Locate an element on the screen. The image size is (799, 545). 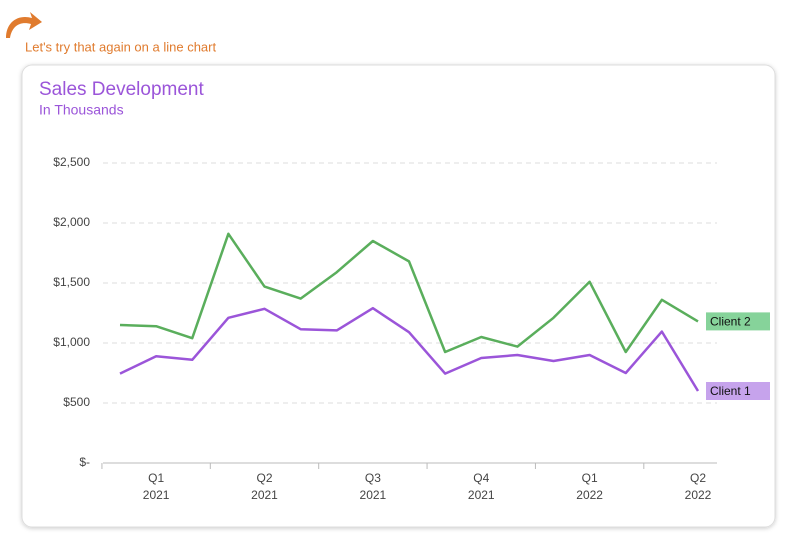
chart-subtitle: In Thousands is located at coordinates (81, 110).